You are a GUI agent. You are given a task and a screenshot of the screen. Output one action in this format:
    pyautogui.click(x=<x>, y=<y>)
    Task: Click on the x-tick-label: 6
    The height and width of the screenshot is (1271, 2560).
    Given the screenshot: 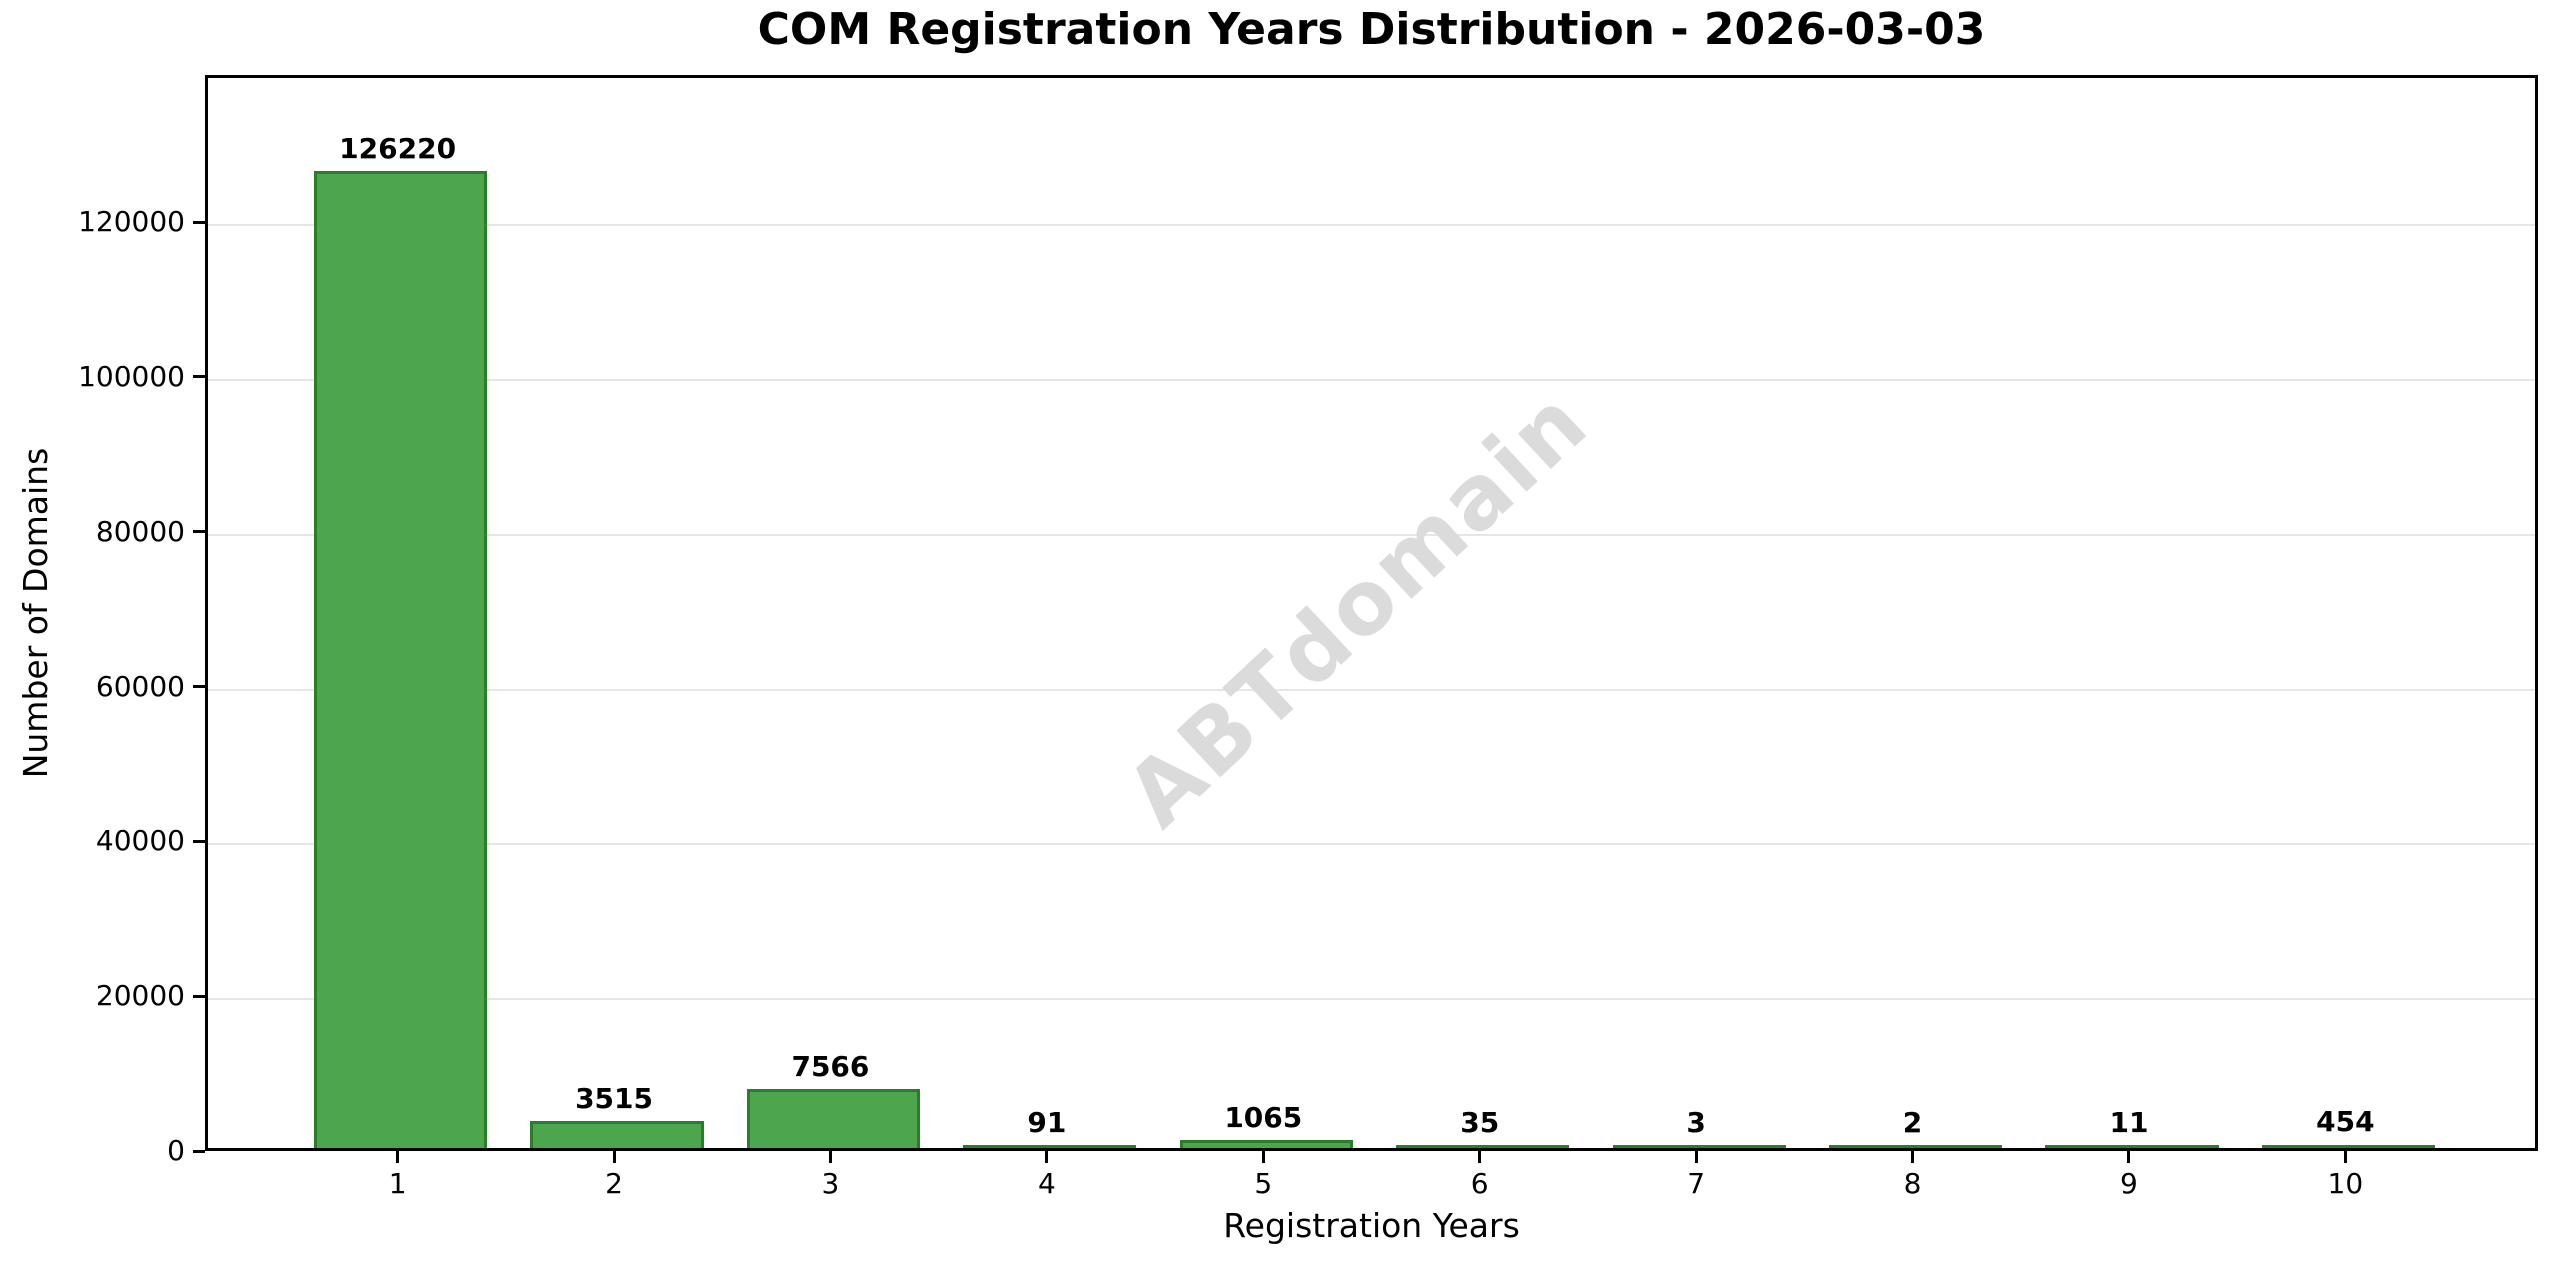 What is the action you would take?
    pyautogui.click(x=1479, y=1183)
    